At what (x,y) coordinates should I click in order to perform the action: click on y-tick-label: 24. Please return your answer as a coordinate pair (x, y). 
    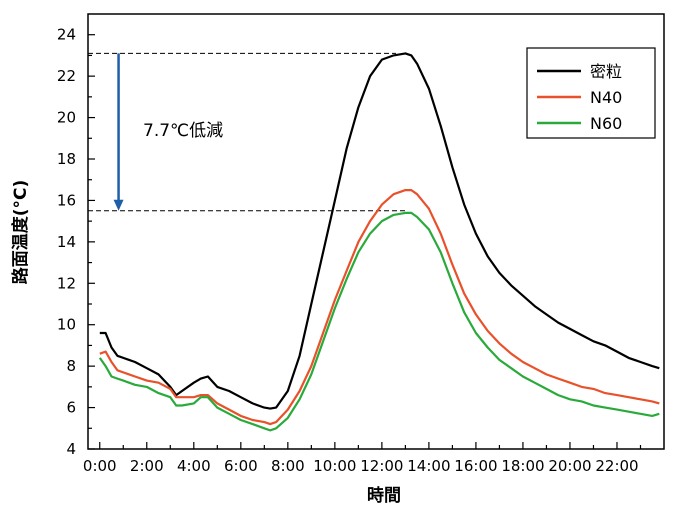
    Looking at the image, I should click on (66, 35).